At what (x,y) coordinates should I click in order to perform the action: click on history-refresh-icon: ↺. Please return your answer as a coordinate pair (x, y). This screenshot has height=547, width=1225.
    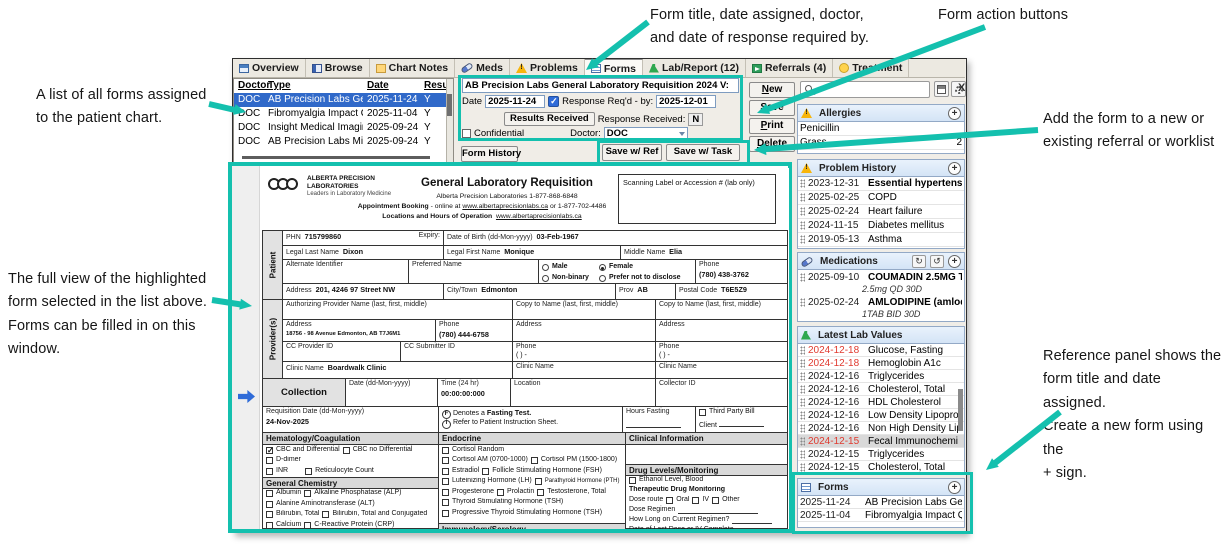
    Looking at the image, I should click on (937, 261).